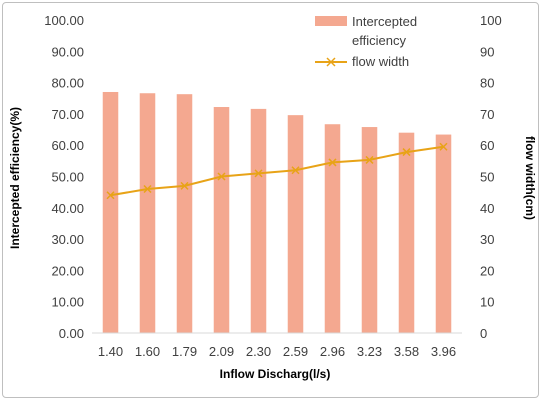 This screenshot has height=400, width=541. I want to click on y-tick-label: 40.00, so click(67, 208).